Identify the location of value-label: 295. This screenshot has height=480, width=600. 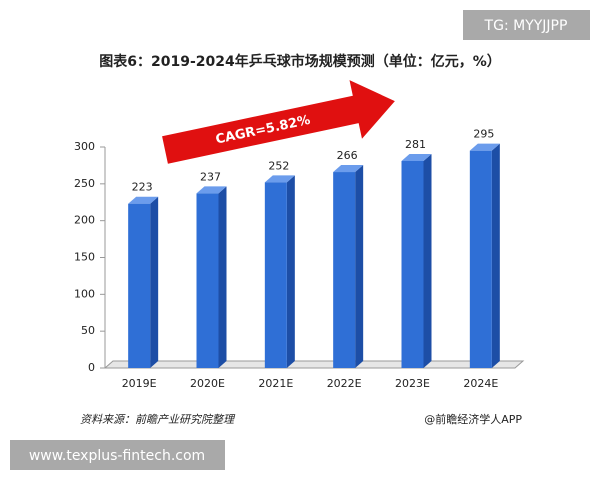
(483, 134).